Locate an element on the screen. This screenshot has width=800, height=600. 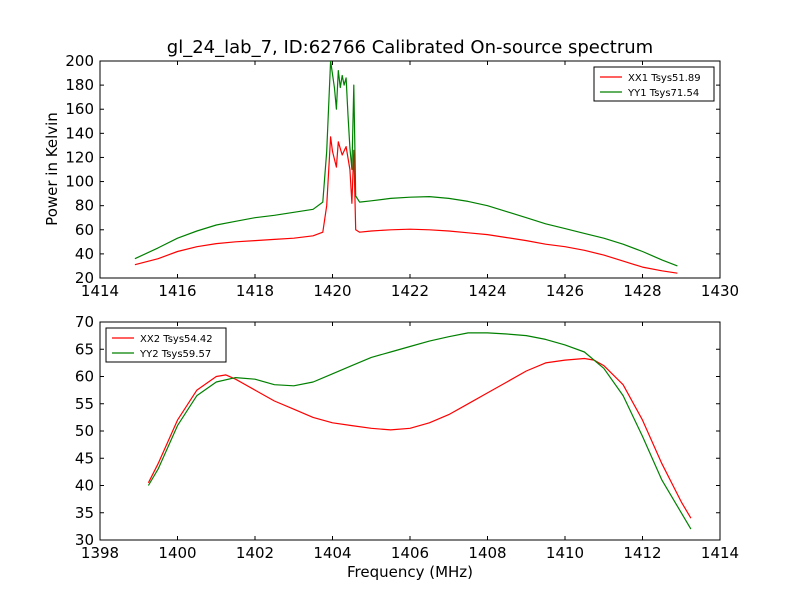
bottom-ytick-label: 35 is located at coordinates (84, 513).